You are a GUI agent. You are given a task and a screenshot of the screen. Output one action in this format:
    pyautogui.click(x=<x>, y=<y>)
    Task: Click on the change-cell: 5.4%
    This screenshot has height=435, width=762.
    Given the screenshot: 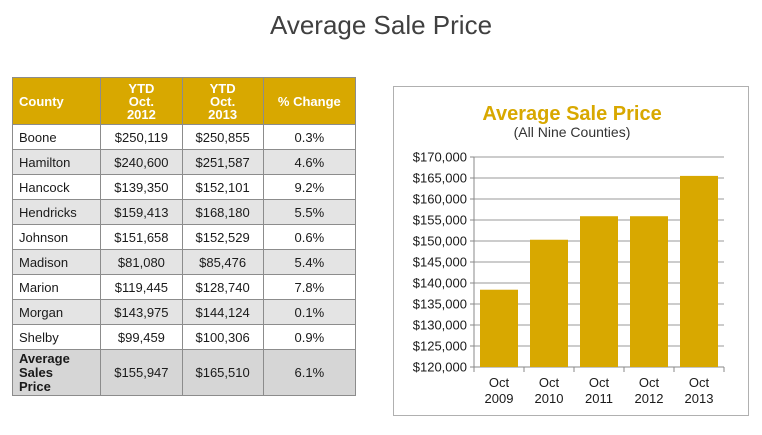 What is the action you would take?
    pyautogui.click(x=309, y=262)
    